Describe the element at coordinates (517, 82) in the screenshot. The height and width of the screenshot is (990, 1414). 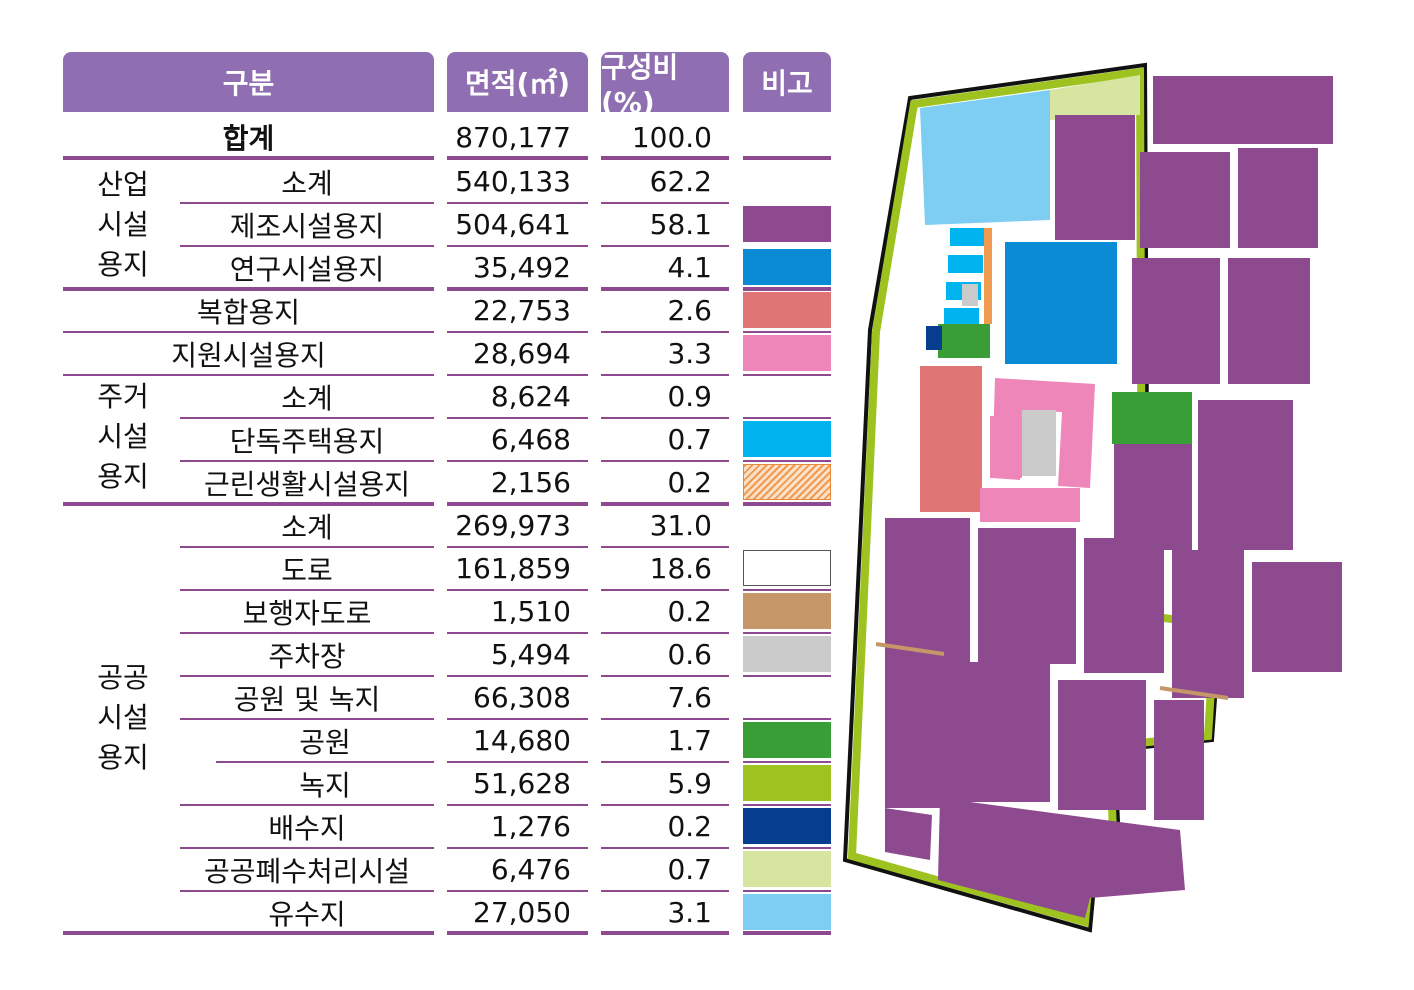
I see `header-area: 면적(㎡)` at that location.